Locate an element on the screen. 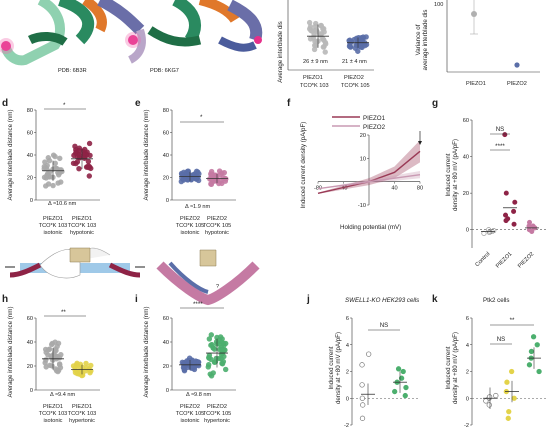 The image size is (551, 431). e-delta: Δ ≈1.9 nm is located at coordinates (197, 207).